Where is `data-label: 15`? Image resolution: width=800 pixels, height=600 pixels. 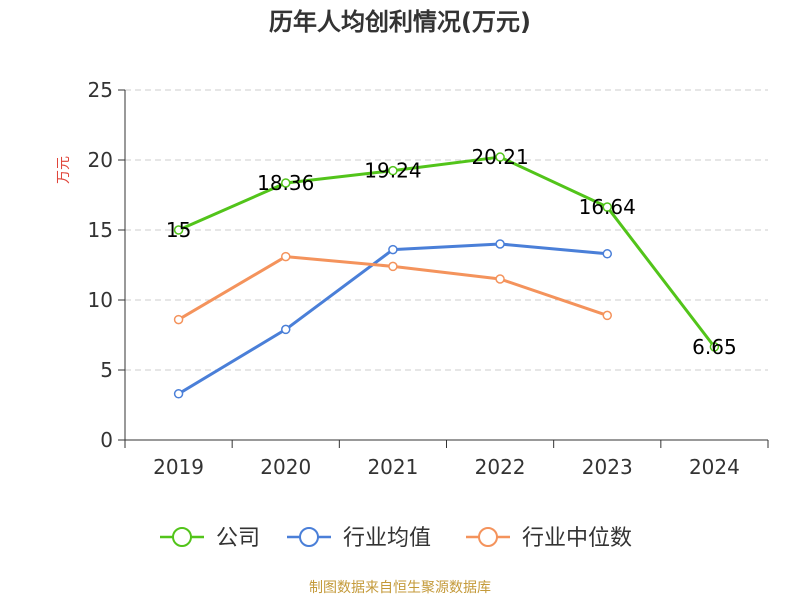
data-label: 15 is located at coordinates (178, 230).